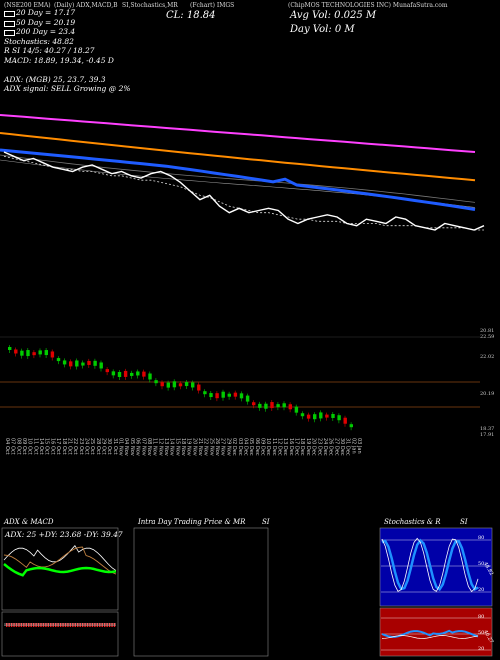 This screenshot has width=500, height=660. What do you see at coordinates (487, 435) in the screenshot?
I see `price-label: 17.91` at bounding box center [487, 435].